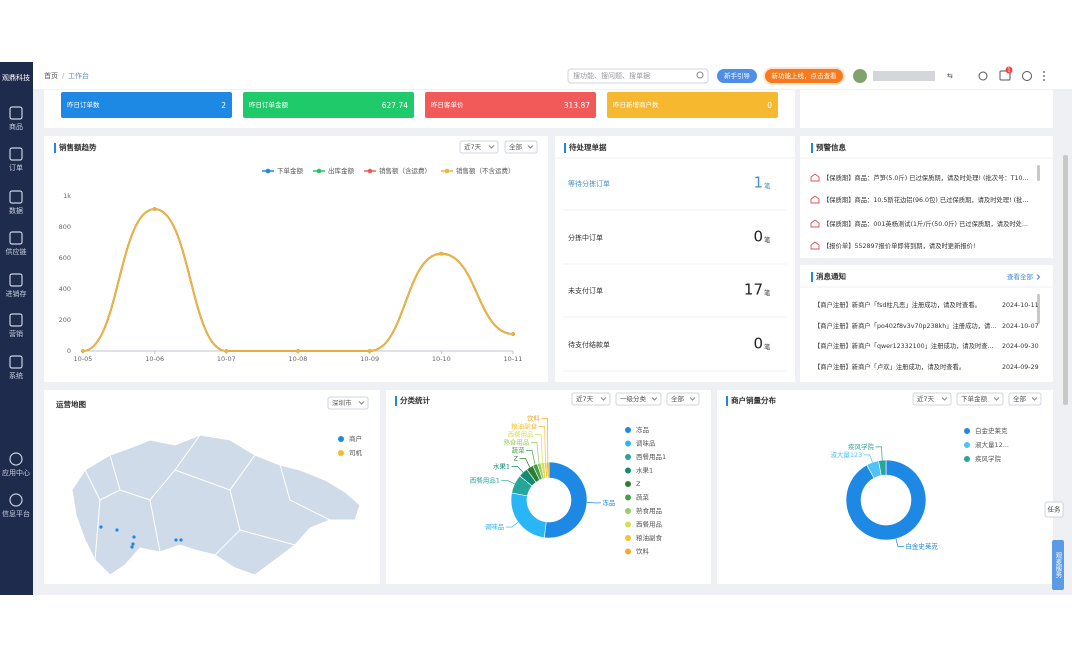 The image size is (1072, 661). What do you see at coordinates (369, 359) in the screenshot?
I see `x-tick-label: 10-09` at bounding box center [369, 359].